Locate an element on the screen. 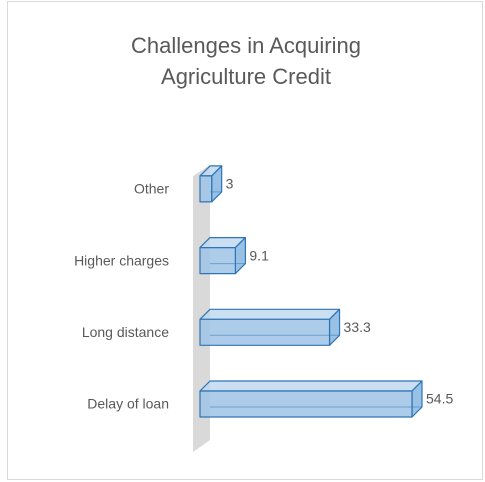  data-label: 54.5 is located at coordinates (439, 399).